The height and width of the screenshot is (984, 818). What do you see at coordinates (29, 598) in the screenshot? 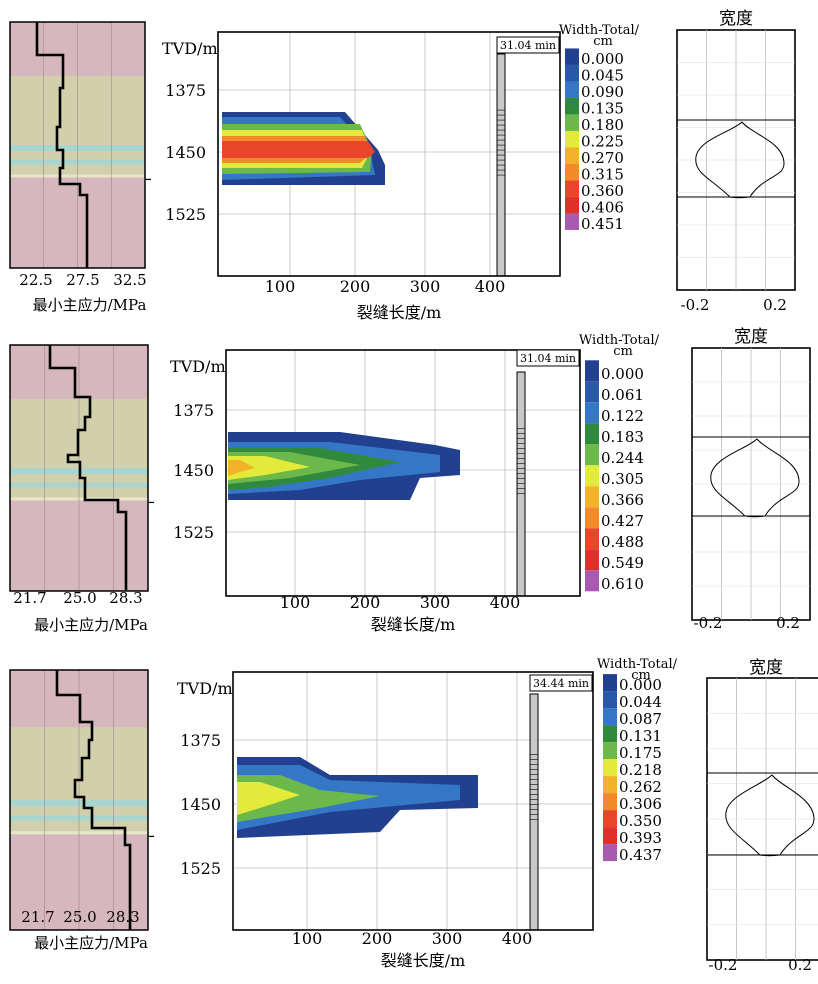
I see `stress-tick-label: 21.7` at bounding box center [29, 598].